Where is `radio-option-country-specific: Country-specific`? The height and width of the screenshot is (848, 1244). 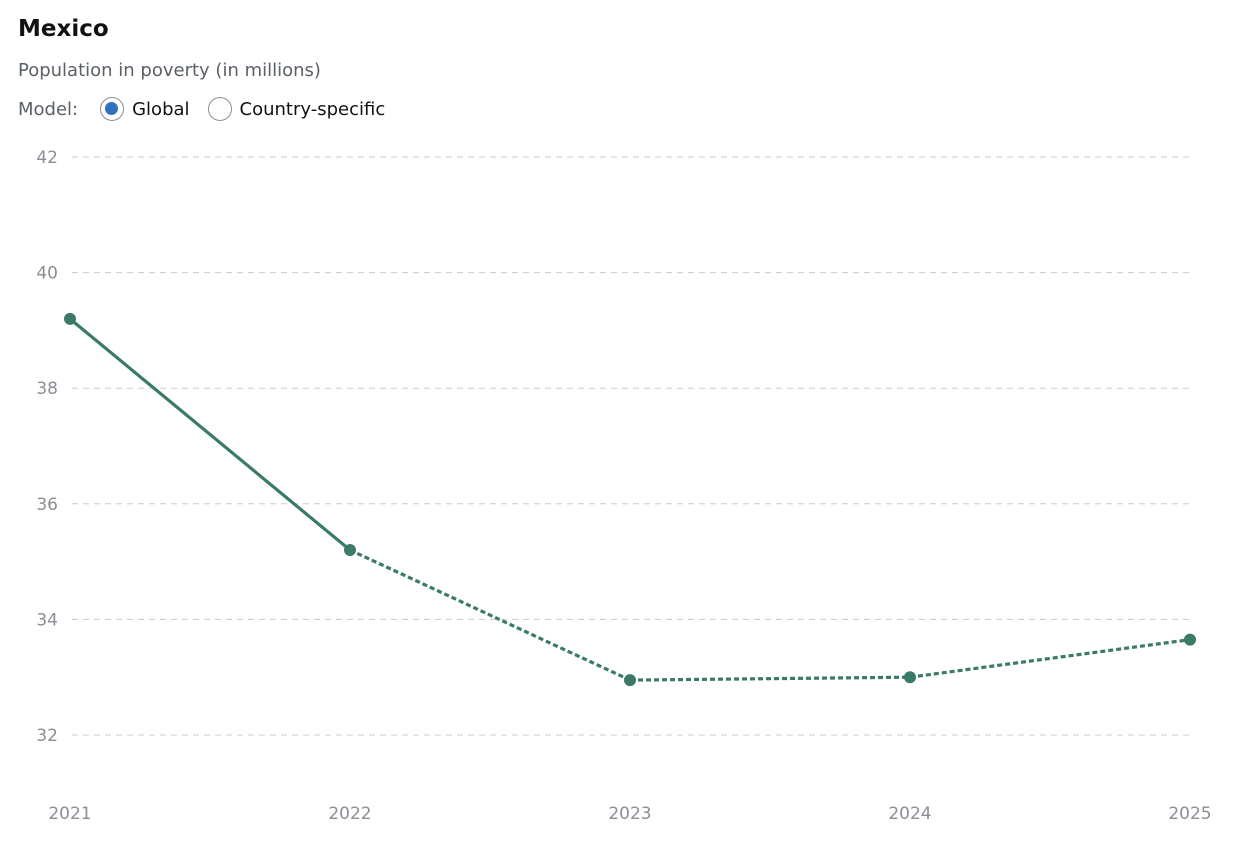 radio-option-country-specific: Country-specific is located at coordinates (296, 109).